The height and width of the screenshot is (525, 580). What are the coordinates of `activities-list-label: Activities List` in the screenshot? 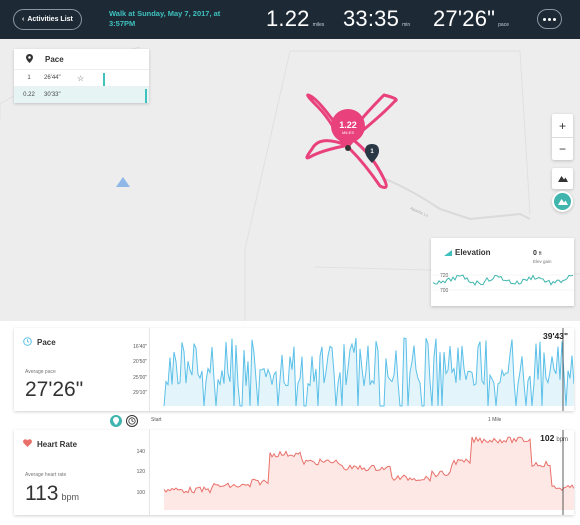 It's located at (50, 19).